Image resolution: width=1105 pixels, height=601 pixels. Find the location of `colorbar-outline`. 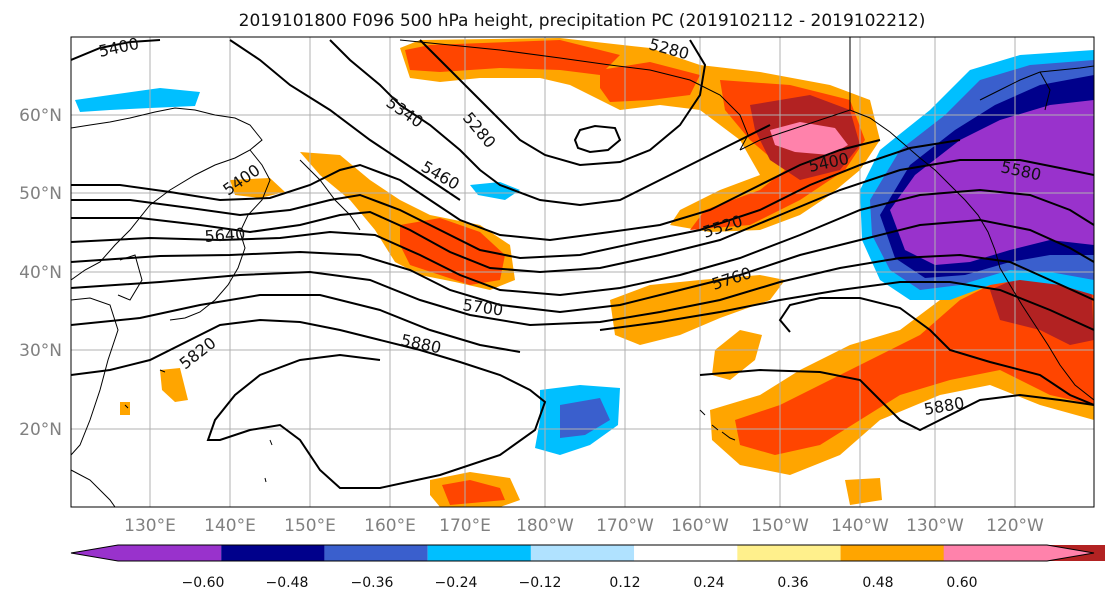

colorbar-outline is located at coordinates (582, 553).